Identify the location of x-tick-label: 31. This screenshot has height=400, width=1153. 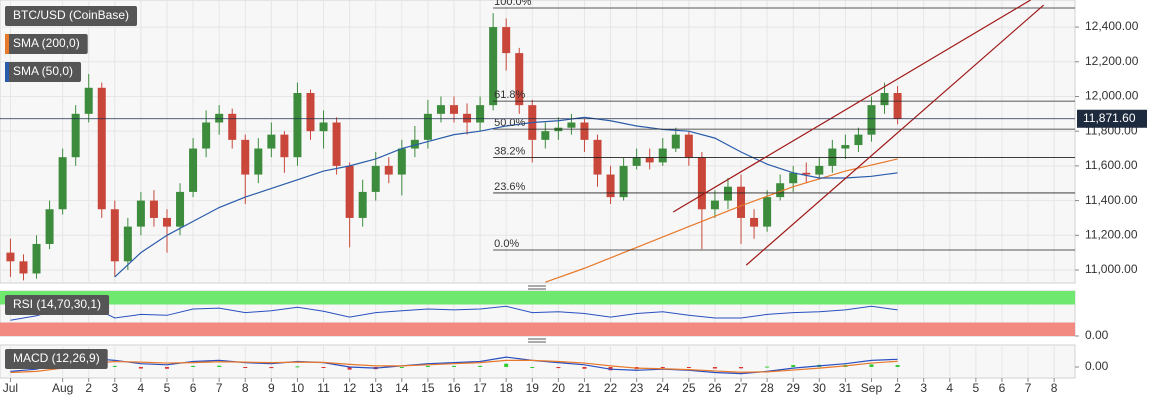
(846, 388).